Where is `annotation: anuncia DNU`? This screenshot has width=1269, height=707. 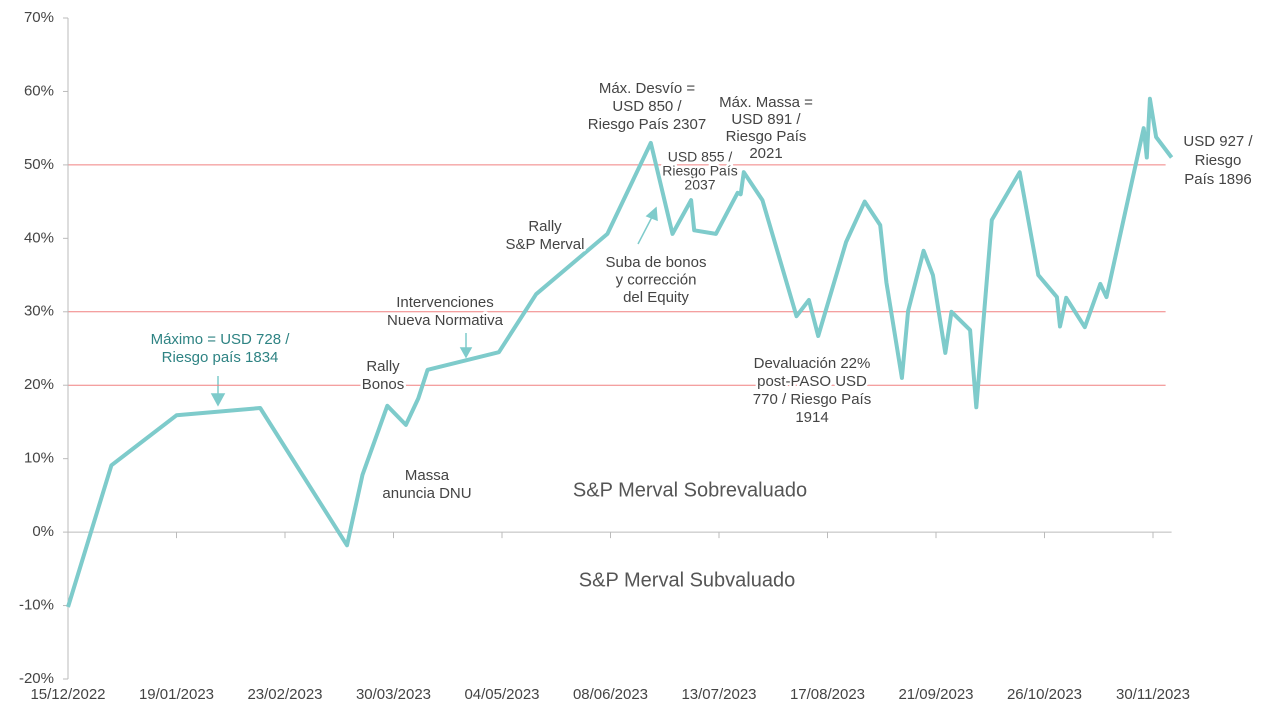
annotation: anuncia DNU is located at coordinates (426, 493).